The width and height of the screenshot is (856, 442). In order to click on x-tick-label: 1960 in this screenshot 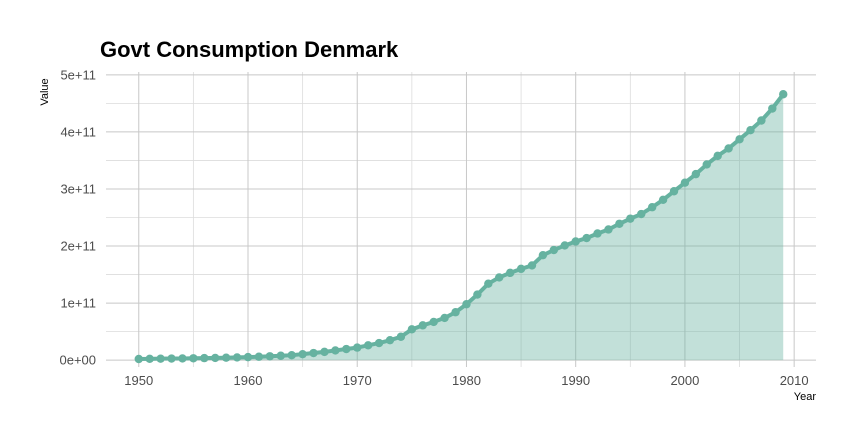, I will do `click(248, 380)`.